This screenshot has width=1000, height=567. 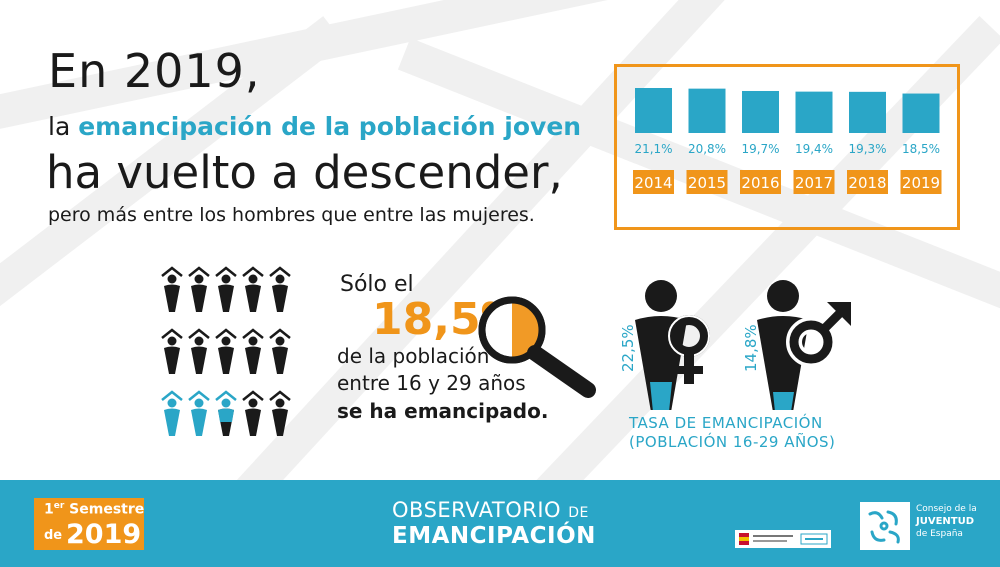 I want to click on semester-word: Semestre, so click(x=107, y=509).